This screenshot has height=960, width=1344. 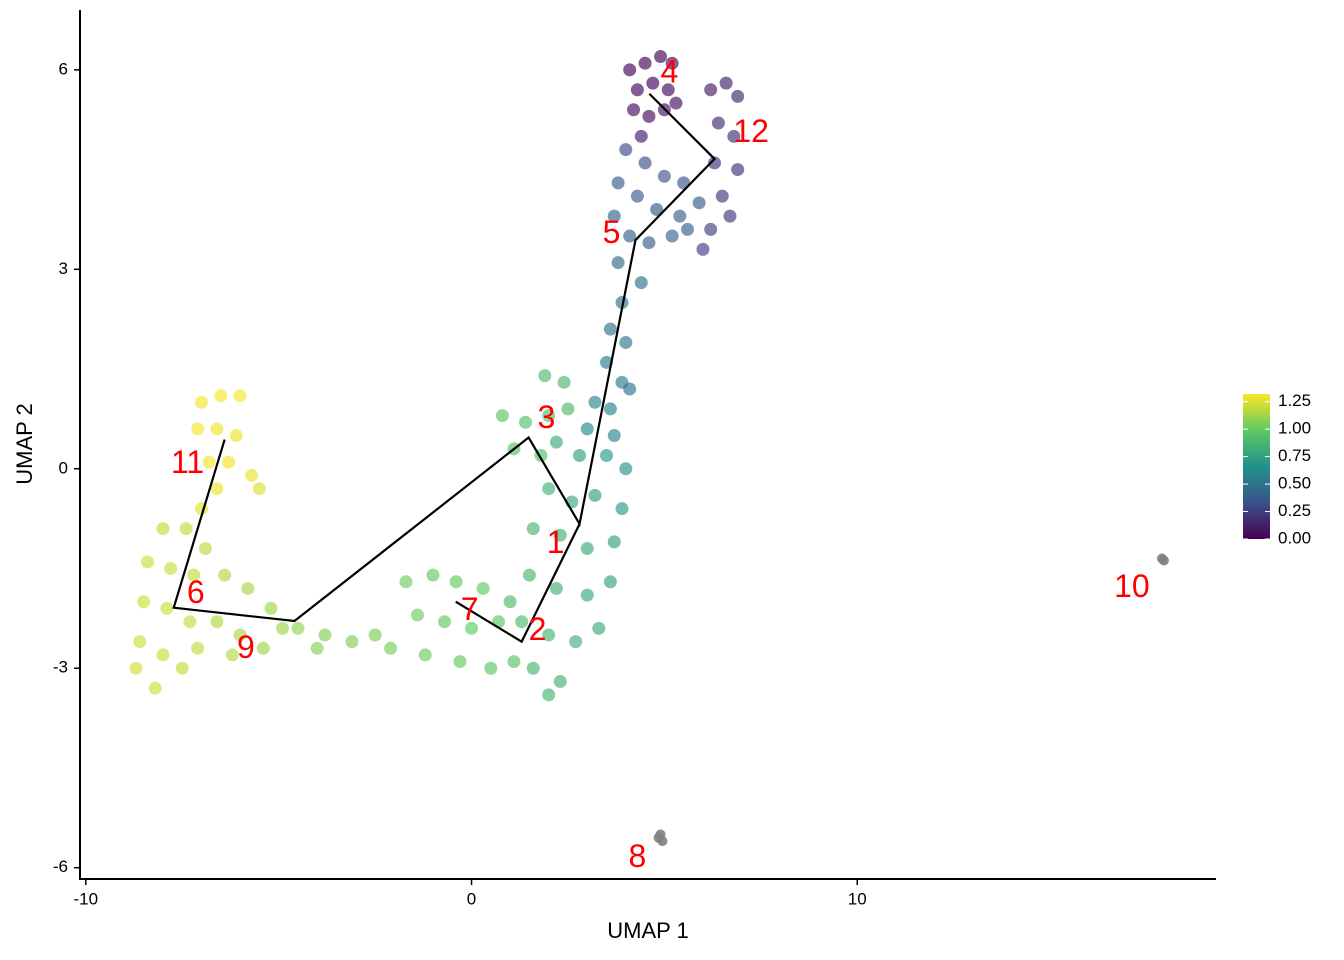 What do you see at coordinates (85, 898) in the screenshot?
I see `x-tick-label: -10` at bounding box center [85, 898].